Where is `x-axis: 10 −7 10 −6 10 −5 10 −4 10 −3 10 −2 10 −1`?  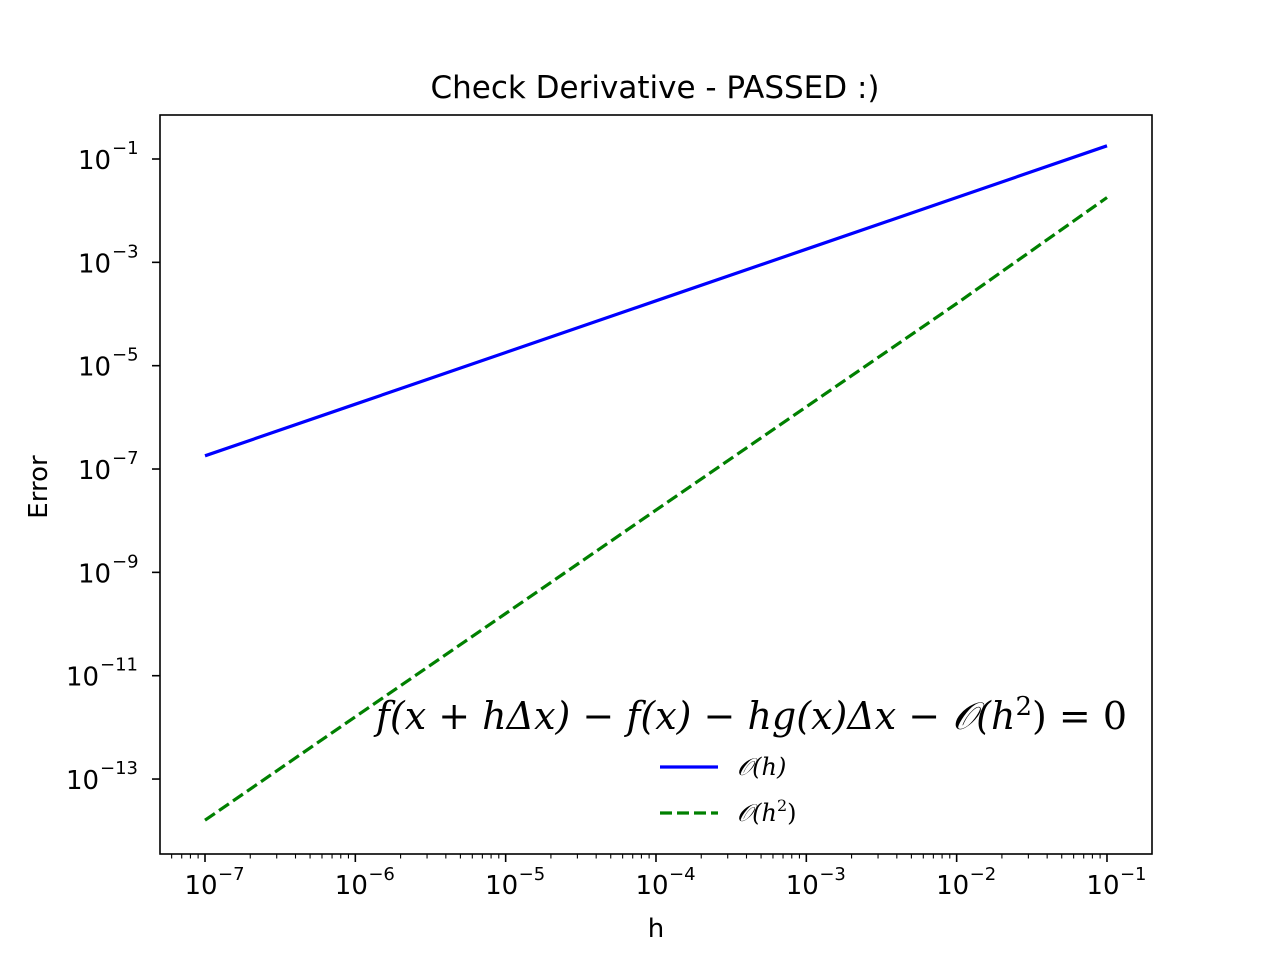 x-axis: 10 −7 10 −6 10 −5 10 −4 10 −3 10 −2 10 −1 is located at coordinates (659, 877).